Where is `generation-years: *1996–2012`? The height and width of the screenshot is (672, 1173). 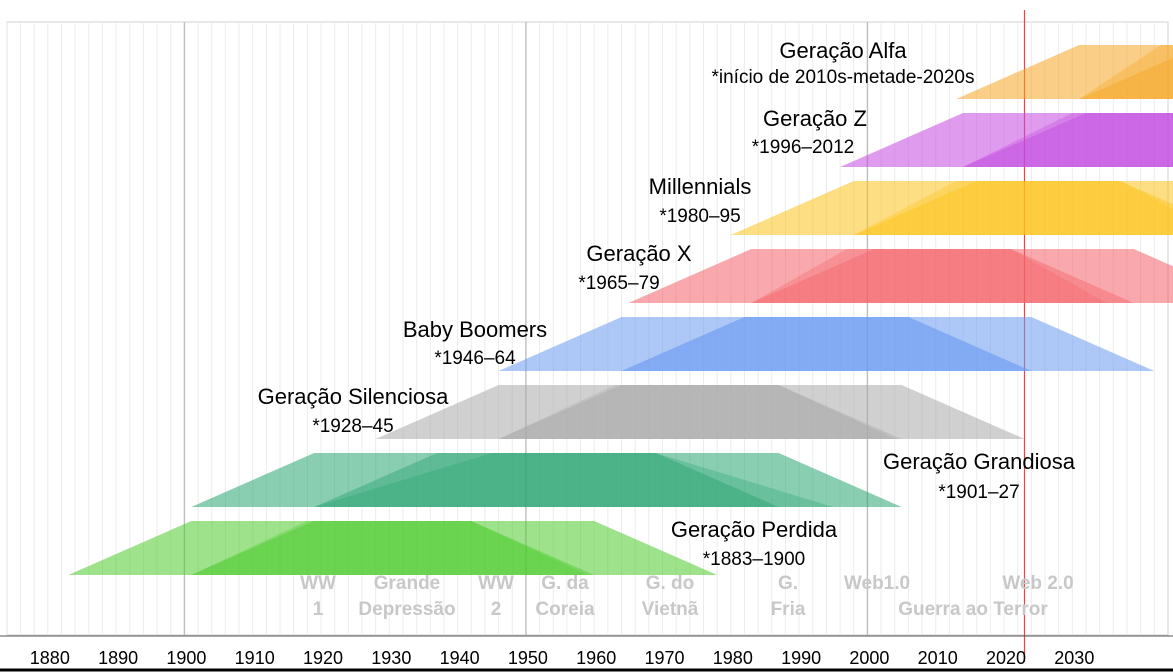
generation-years: *1996–2012 is located at coordinates (803, 147).